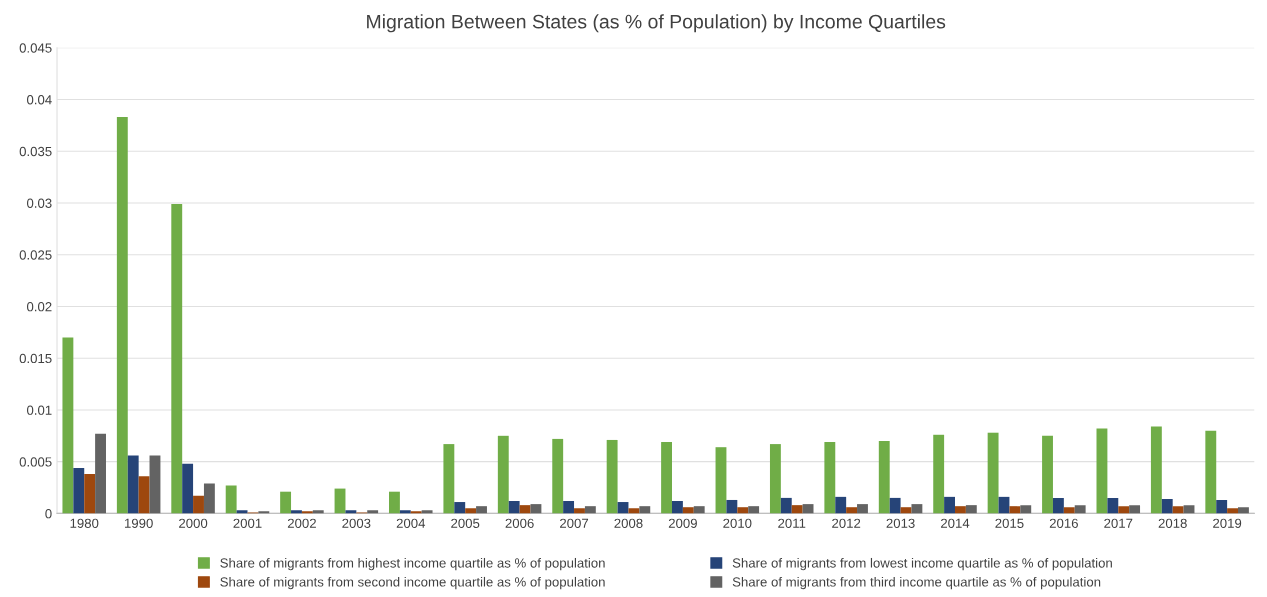 The width and height of the screenshot is (1267, 597). Describe the element at coordinates (356, 523) in the screenshot. I see `x-tick-label: 2003` at that location.